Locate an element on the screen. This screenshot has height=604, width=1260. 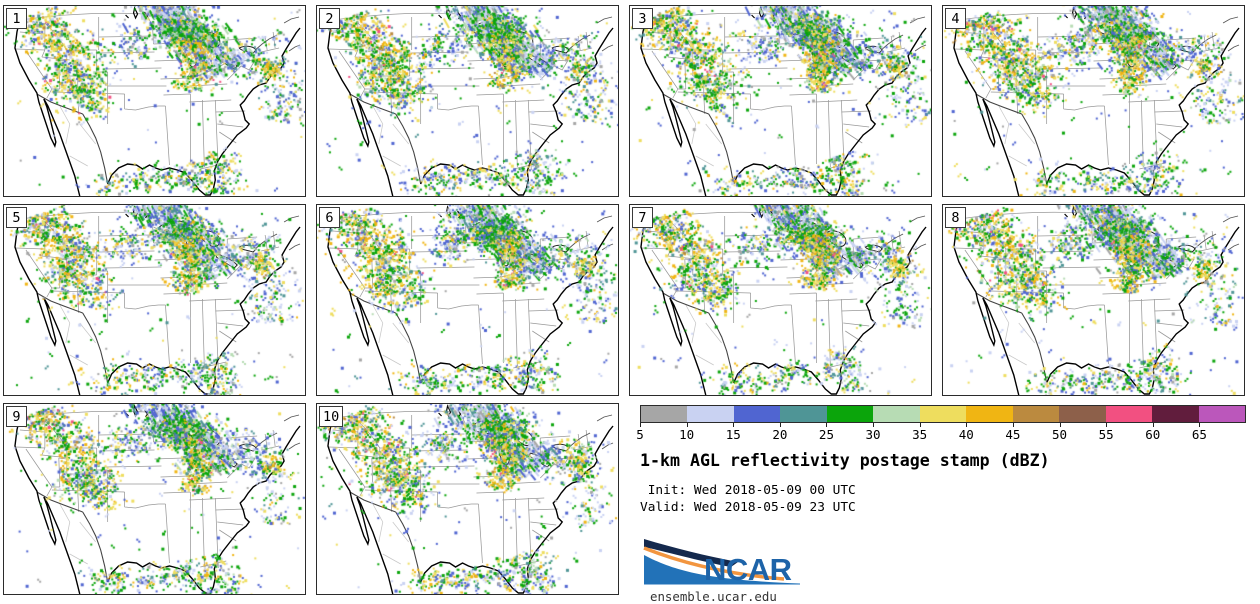
ensemble-member-panel: 5 is located at coordinates (154, 300).